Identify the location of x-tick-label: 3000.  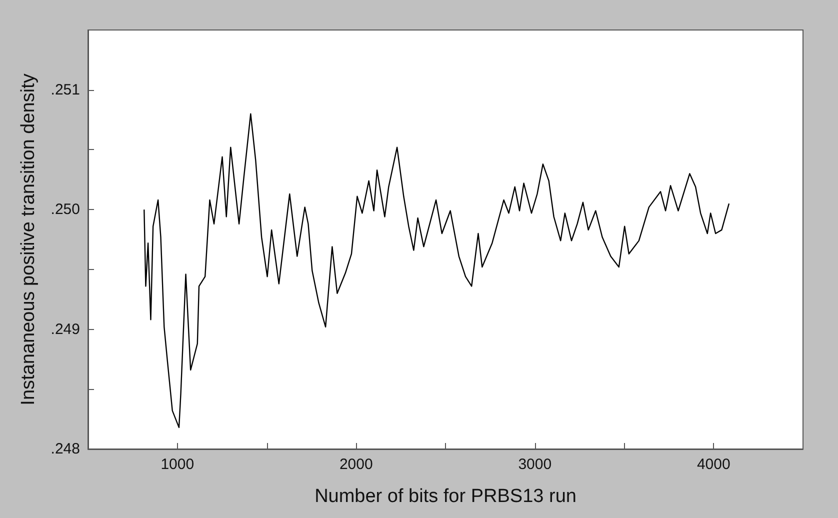
(535, 464).